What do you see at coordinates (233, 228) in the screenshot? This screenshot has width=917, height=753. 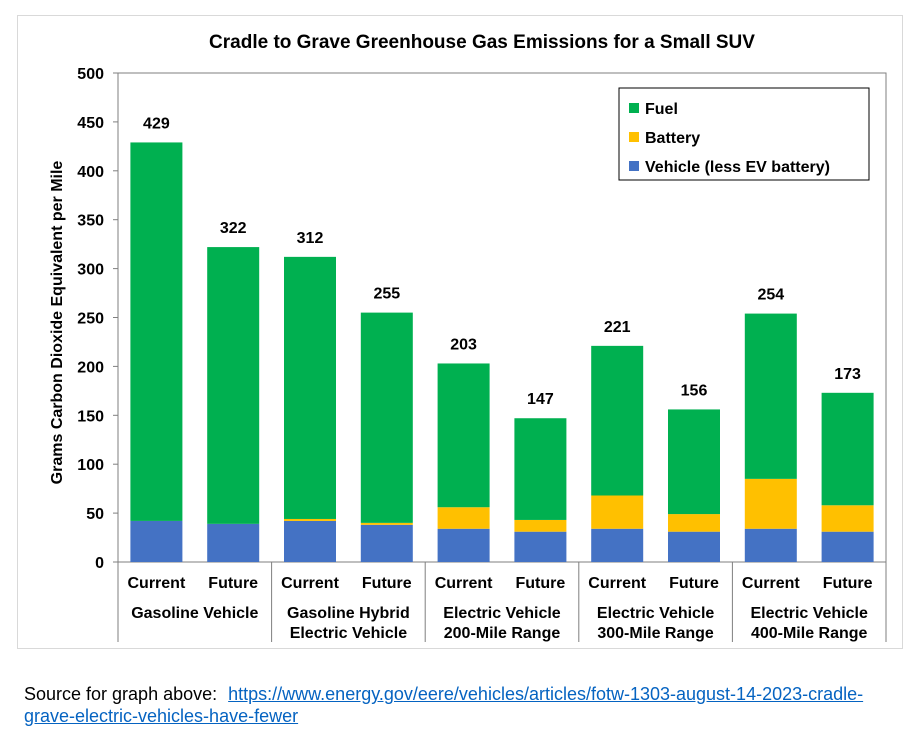 I see `data-label-total: 322` at bounding box center [233, 228].